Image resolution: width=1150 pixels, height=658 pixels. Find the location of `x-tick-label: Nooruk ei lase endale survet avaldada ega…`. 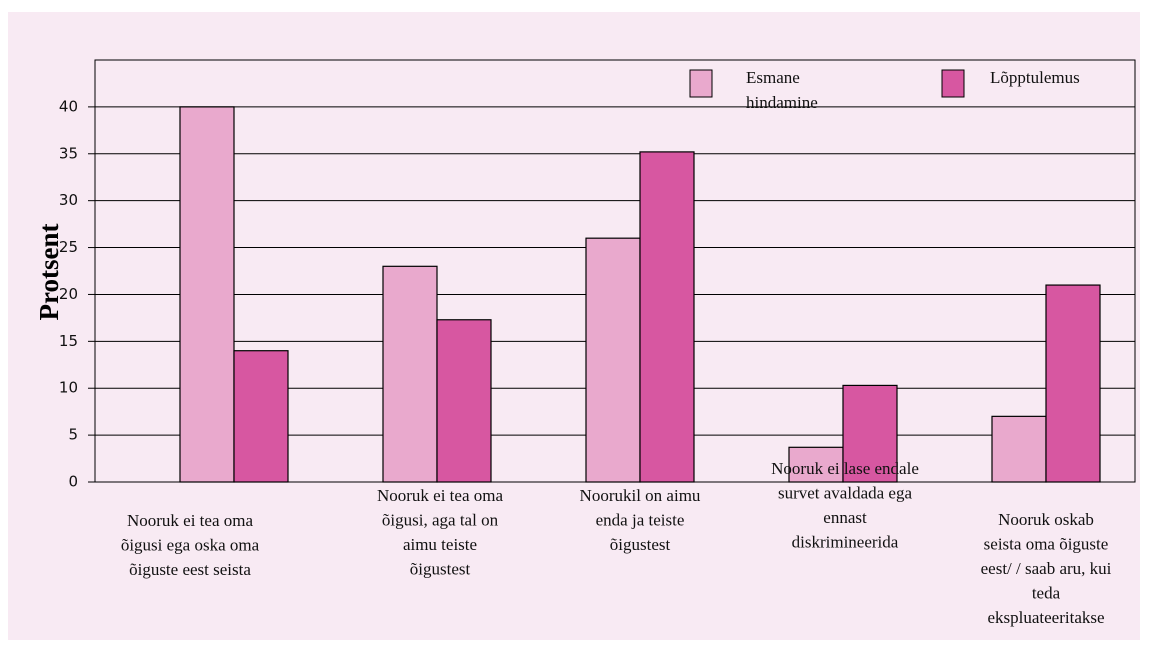

x-tick-label: Nooruk ei lase endale survet avaldada ega… is located at coordinates (845, 505).